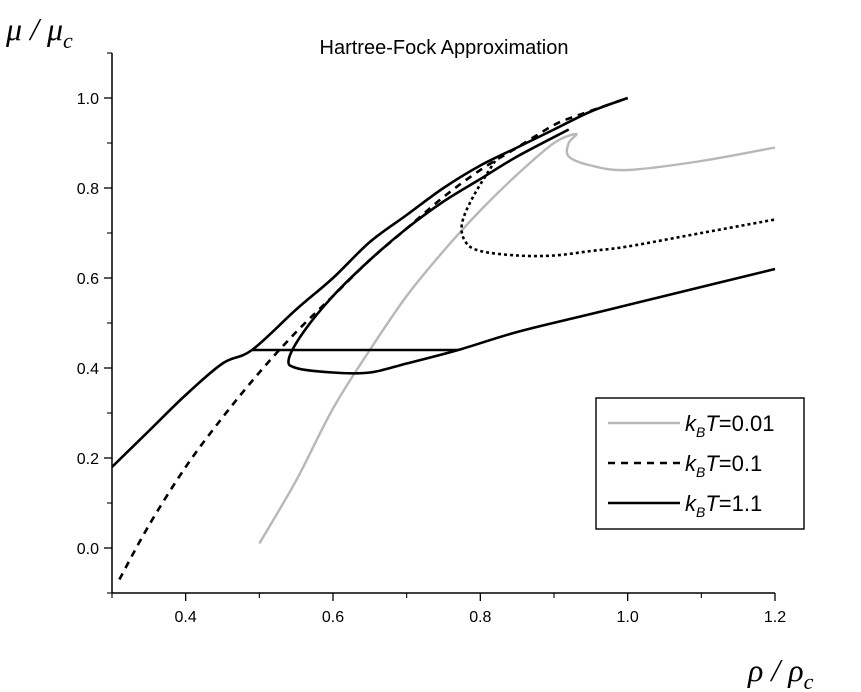 This screenshot has width=861, height=692. Describe the element at coordinates (775, 670) in the screenshot. I see `x-axis-label-sep: /` at that location.